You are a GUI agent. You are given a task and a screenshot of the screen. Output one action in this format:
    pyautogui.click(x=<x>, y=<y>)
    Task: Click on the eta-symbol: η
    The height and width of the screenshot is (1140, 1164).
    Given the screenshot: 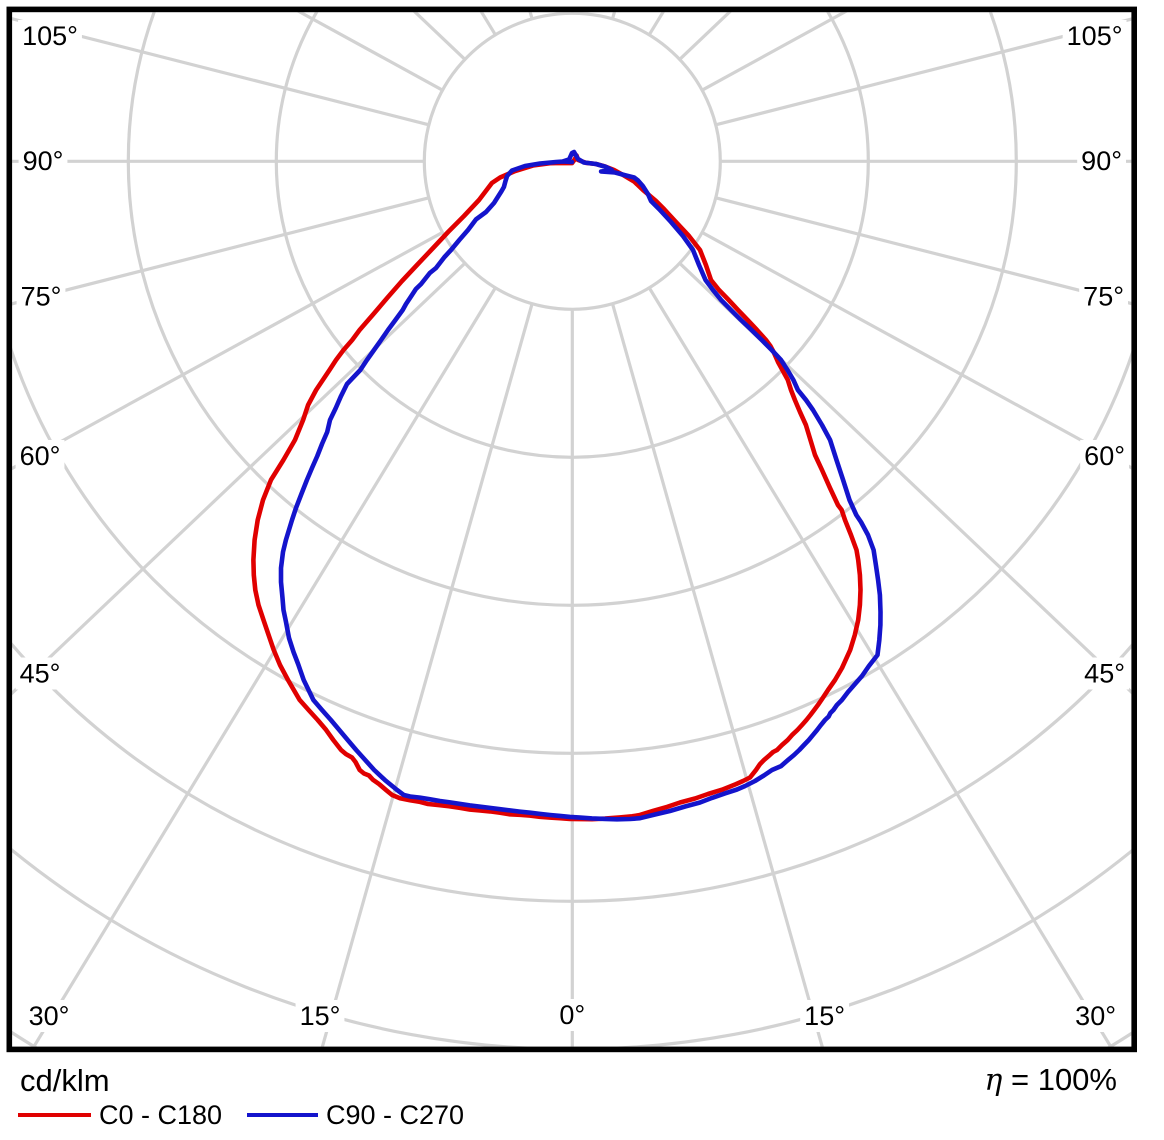 What is the action you would take?
    pyautogui.click(x=993, y=1080)
    